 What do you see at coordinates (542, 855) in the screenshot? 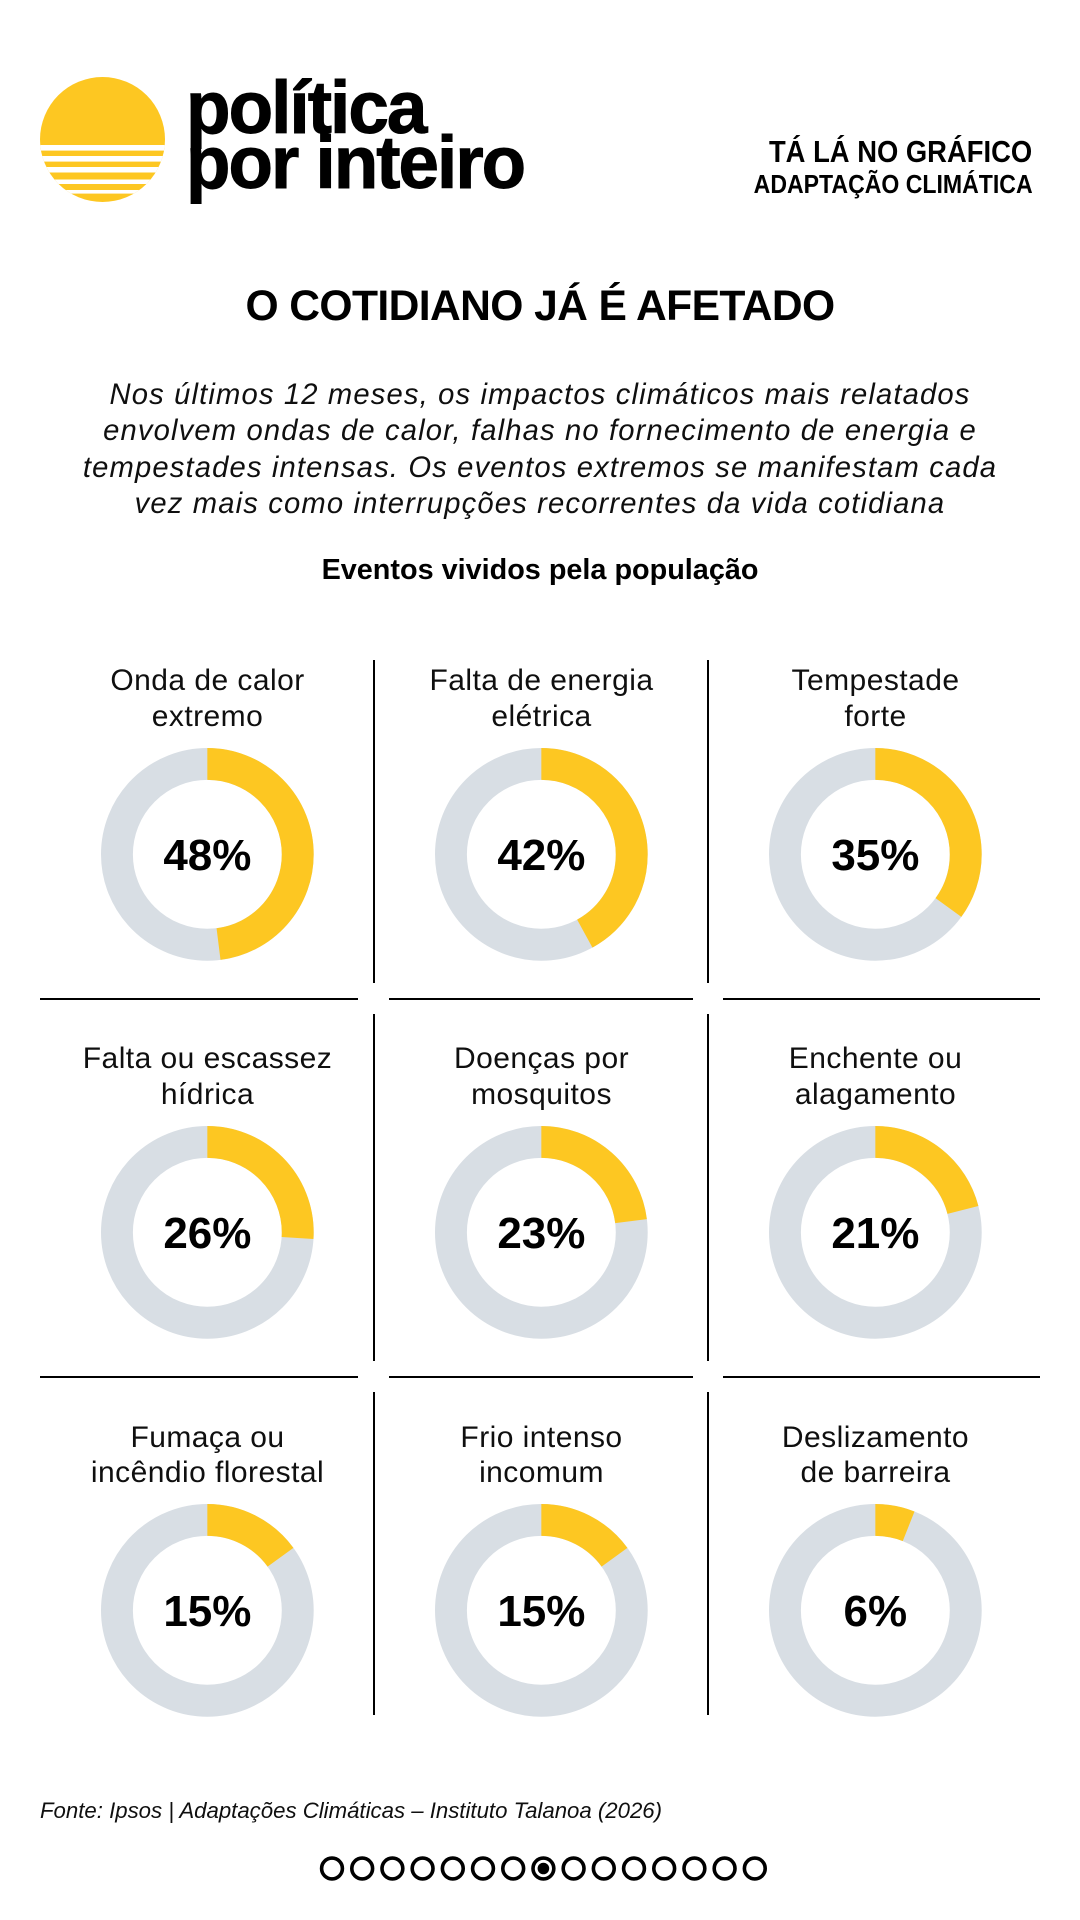
I see `svg-text: 42%` at bounding box center [542, 855].